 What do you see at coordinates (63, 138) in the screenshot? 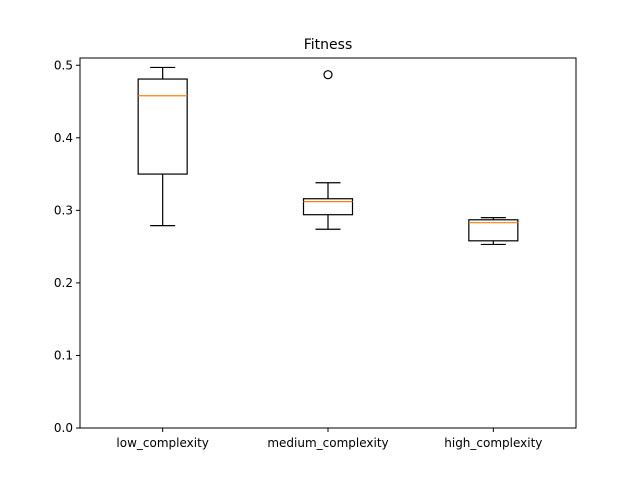
I see `y-tick-label: 0.4` at bounding box center [63, 138].